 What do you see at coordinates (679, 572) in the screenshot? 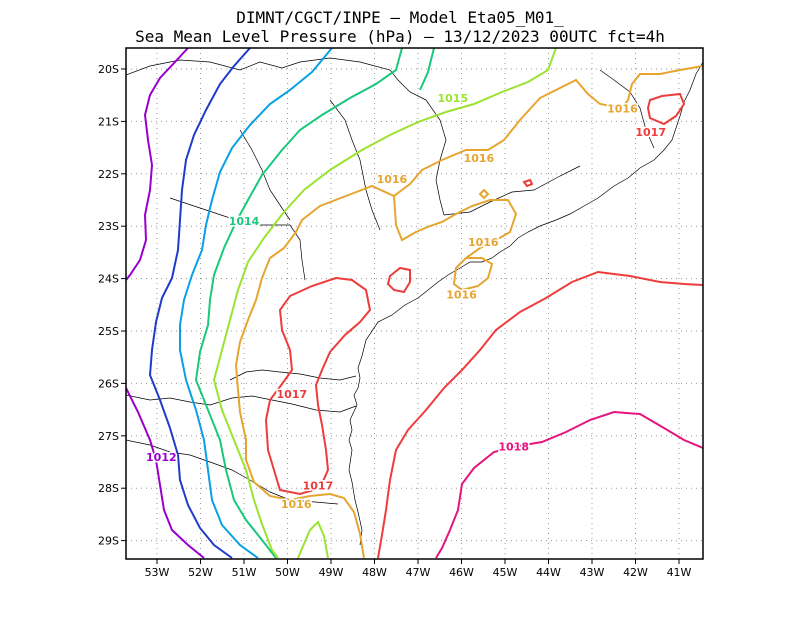
I see `x-tick-label: 41W` at bounding box center [679, 572].